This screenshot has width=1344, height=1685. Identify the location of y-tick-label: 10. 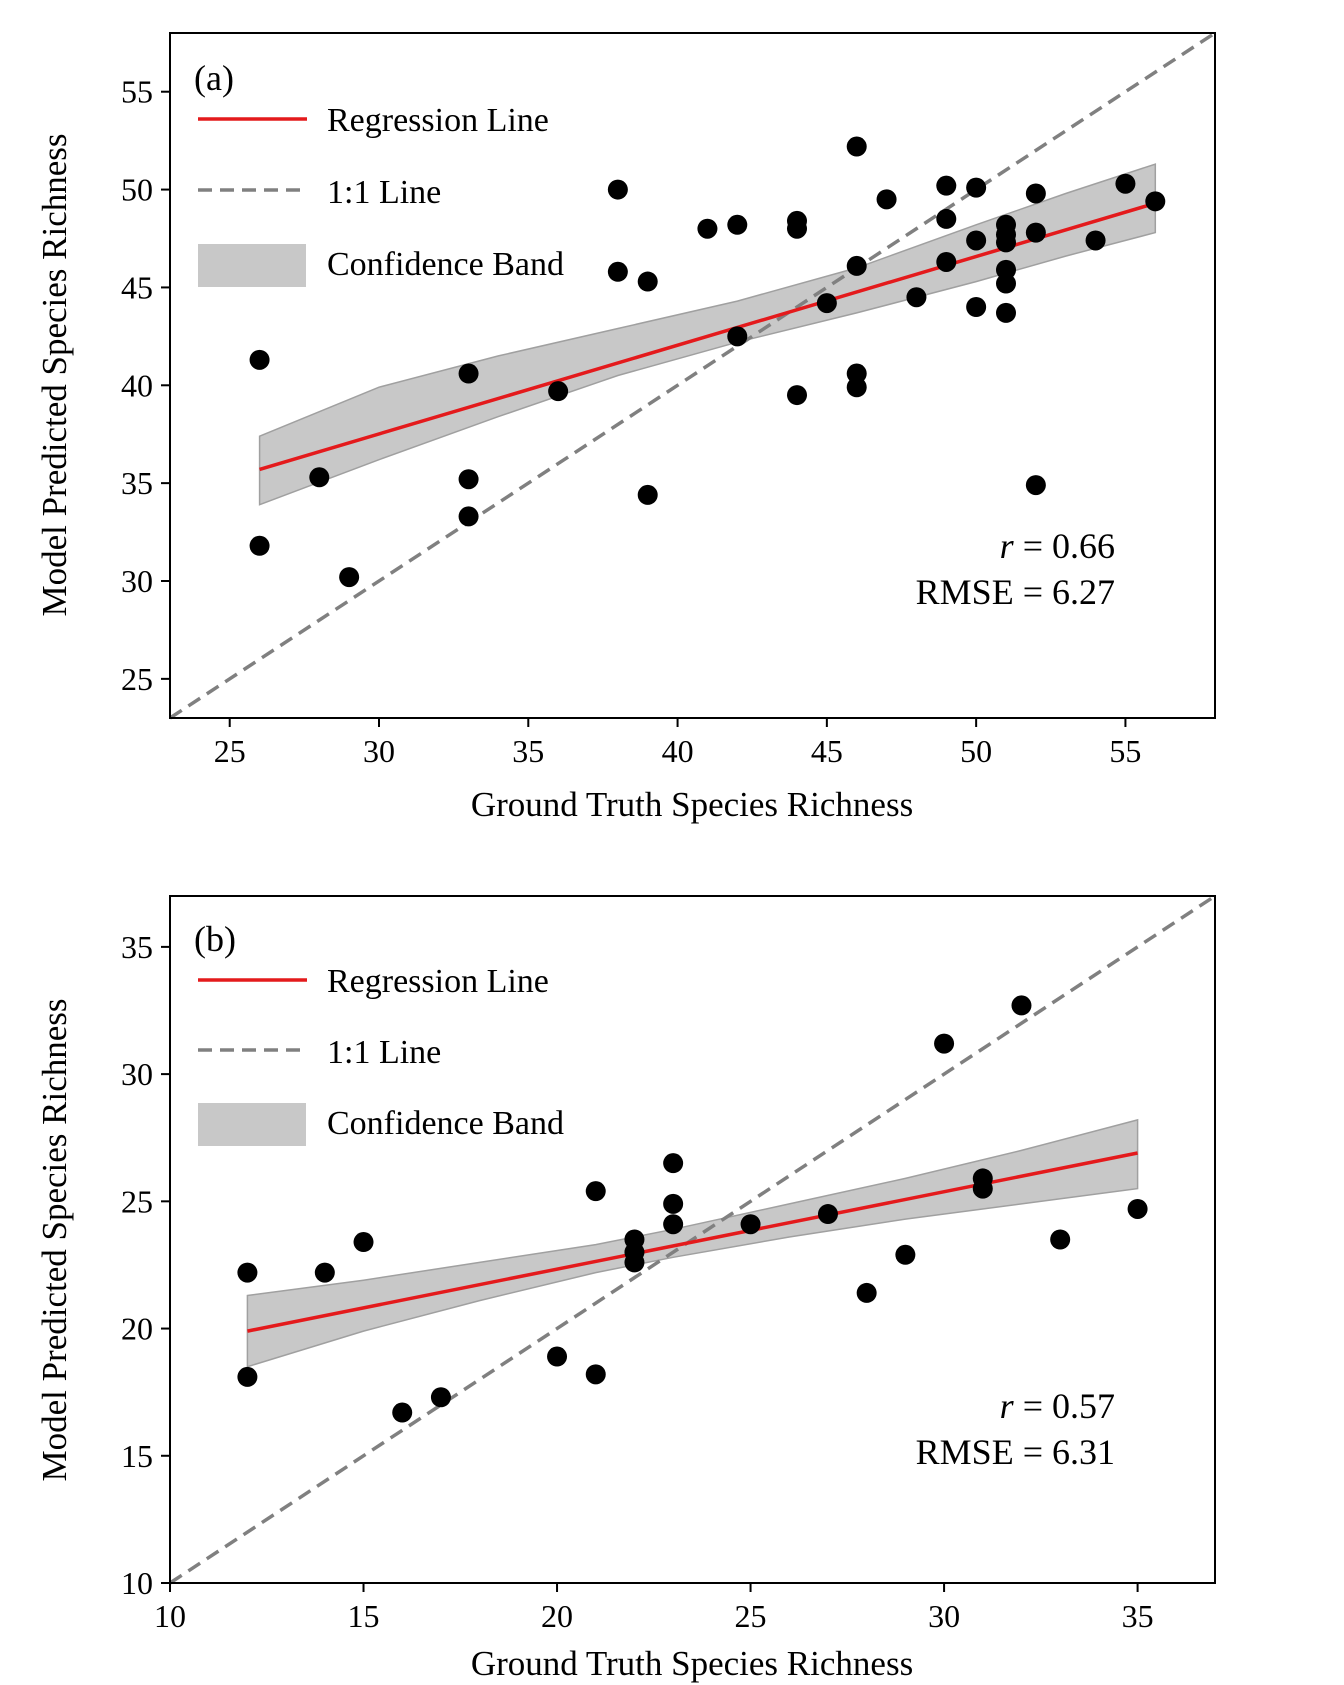
(137, 1583).